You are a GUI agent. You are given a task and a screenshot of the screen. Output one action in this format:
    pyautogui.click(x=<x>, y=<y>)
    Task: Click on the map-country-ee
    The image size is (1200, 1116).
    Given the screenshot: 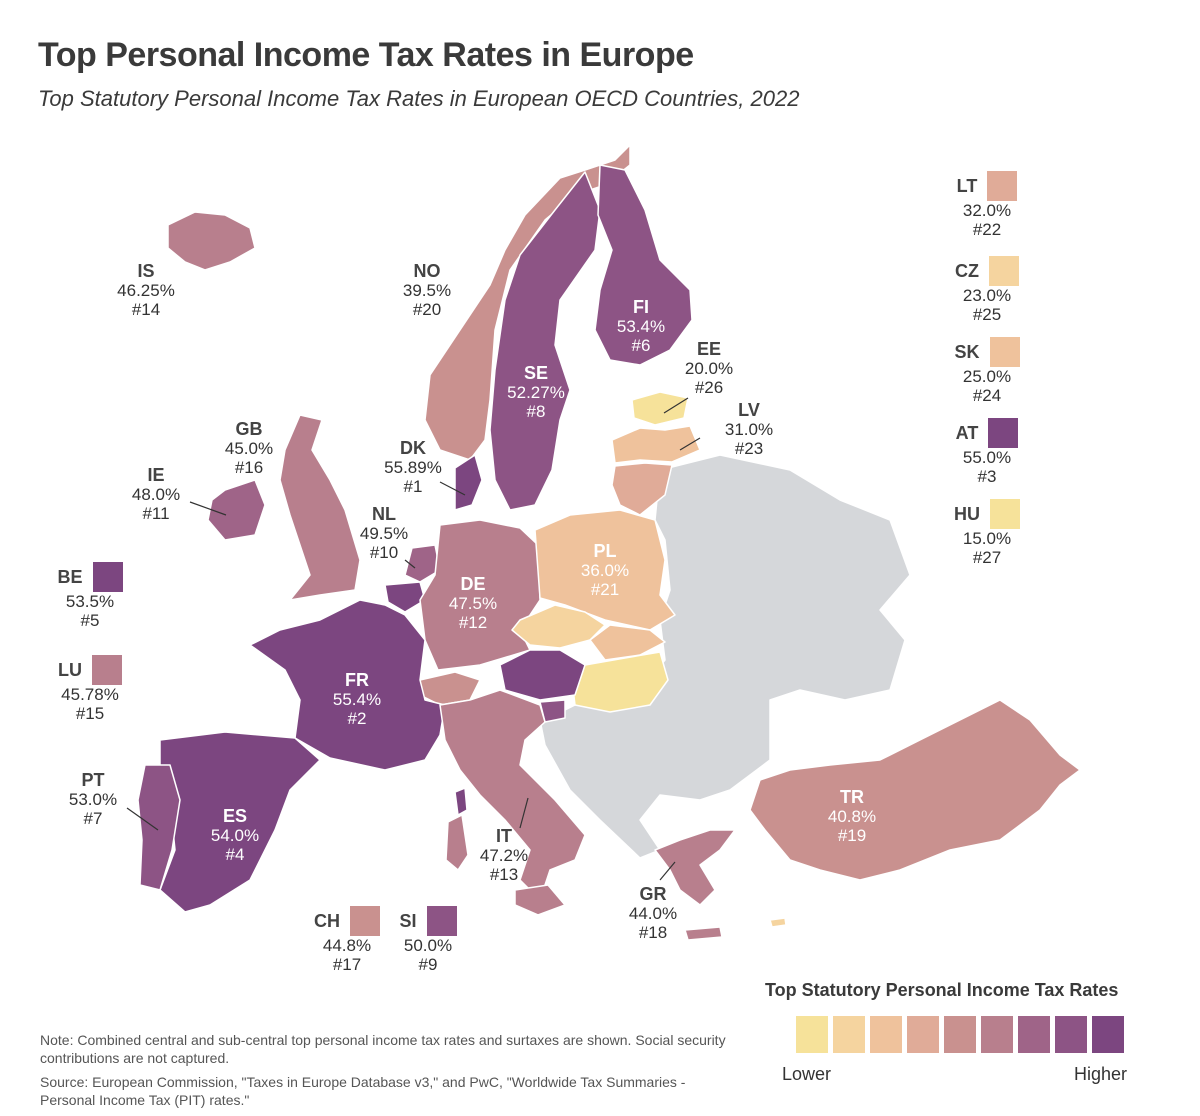 What is the action you would take?
    pyautogui.click(x=660, y=408)
    